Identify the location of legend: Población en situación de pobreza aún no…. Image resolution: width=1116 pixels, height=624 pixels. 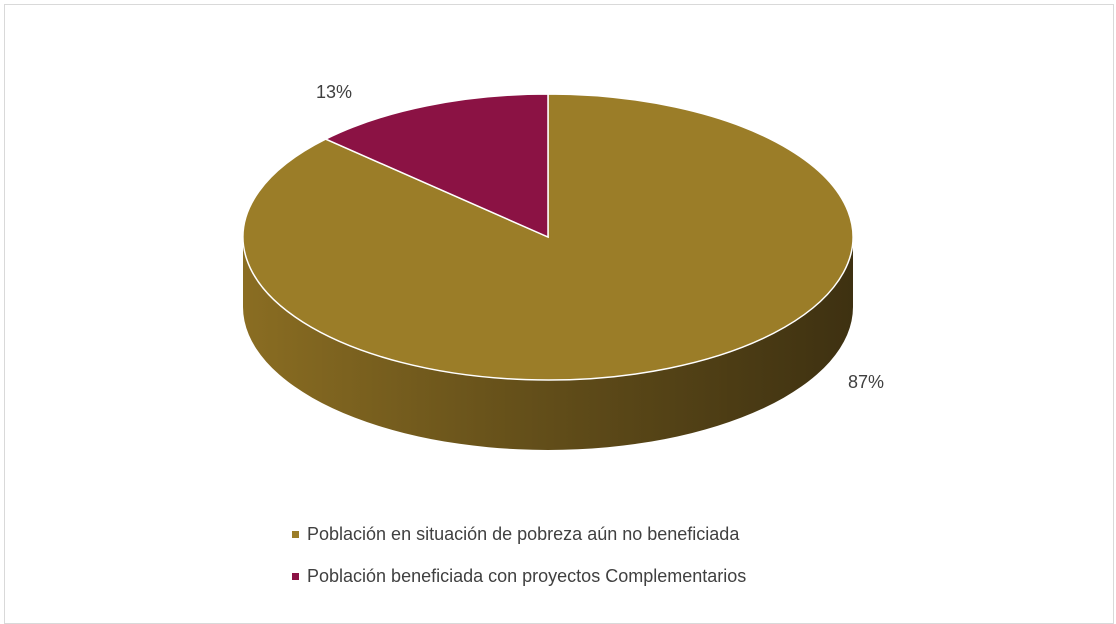
(602, 565).